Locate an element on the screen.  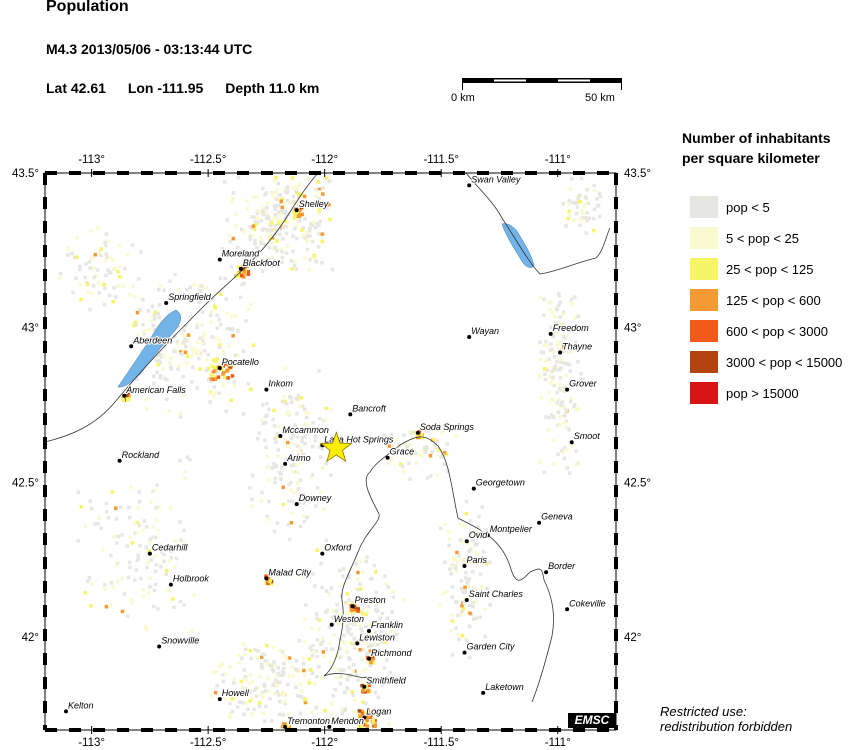
town-label: Oxford is located at coordinates (338, 548).